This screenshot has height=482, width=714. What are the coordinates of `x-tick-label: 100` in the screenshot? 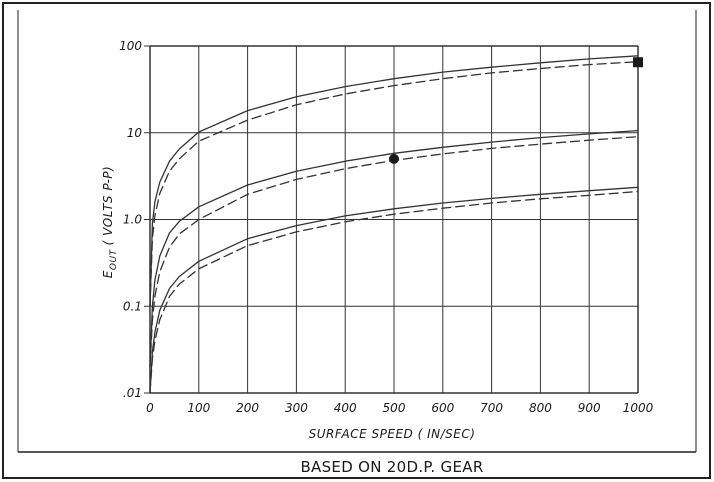 It's located at (198, 408).